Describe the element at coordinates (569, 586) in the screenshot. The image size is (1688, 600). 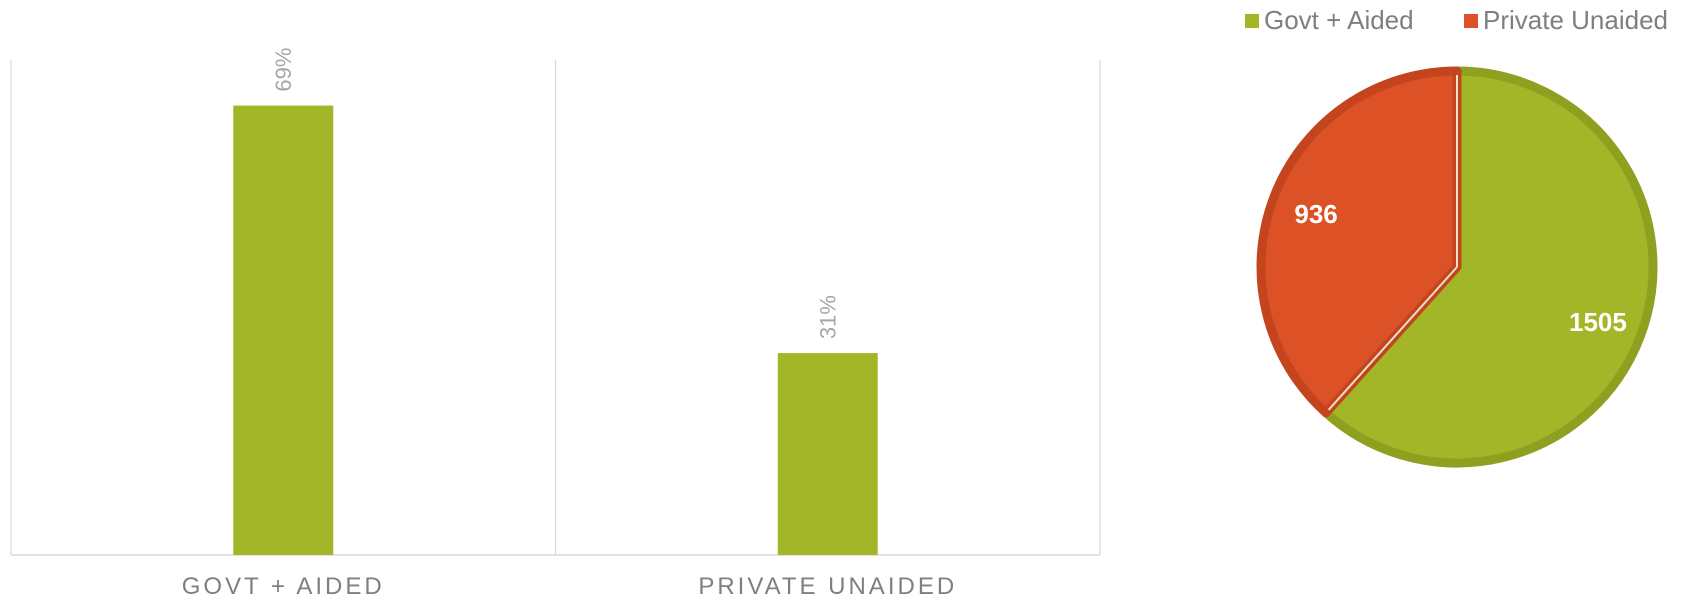
I see `category-labels: GOVT + AIDED PRIVATE UNAIDED` at that location.